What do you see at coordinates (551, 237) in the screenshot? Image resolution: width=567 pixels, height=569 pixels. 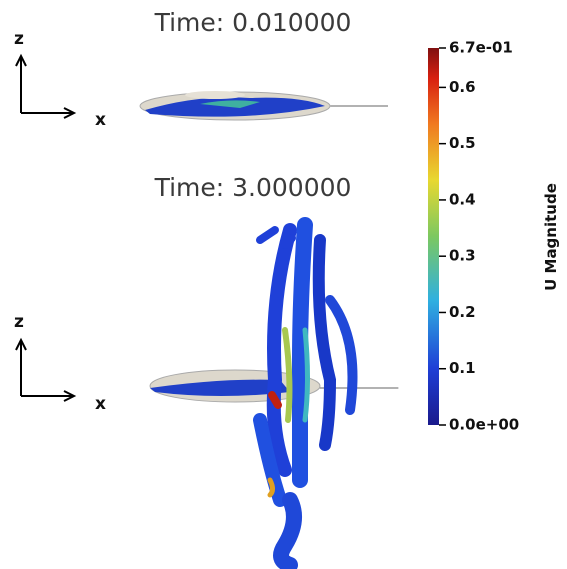 I see `colorbar-title: U Magnitude` at bounding box center [551, 237].